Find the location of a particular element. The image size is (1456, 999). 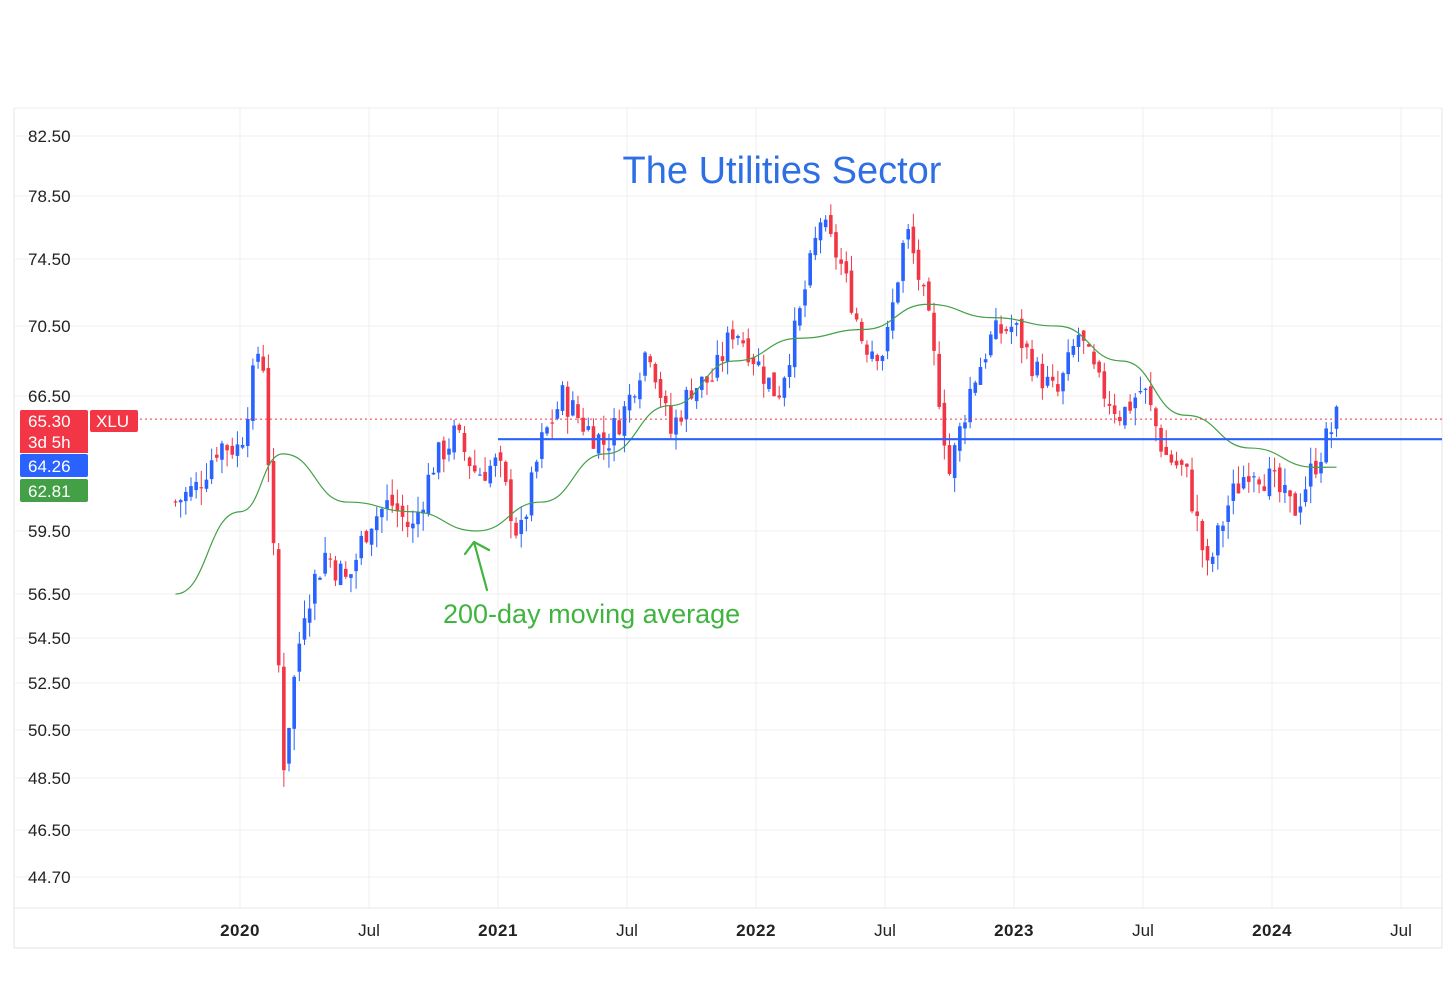

y-tick-label: 56.50 is located at coordinates (49, 594).